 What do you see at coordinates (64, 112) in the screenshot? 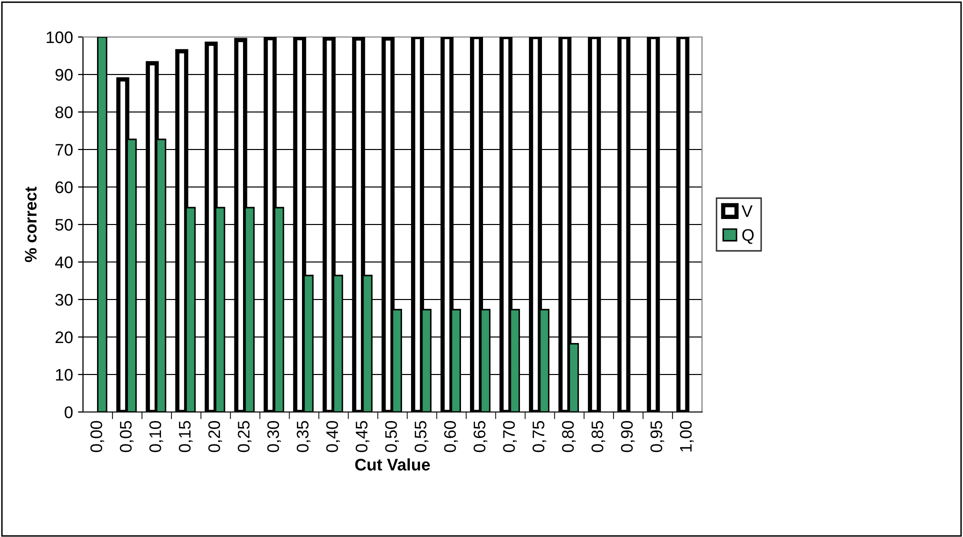
I see `y-tick-label: 80` at bounding box center [64, 112].